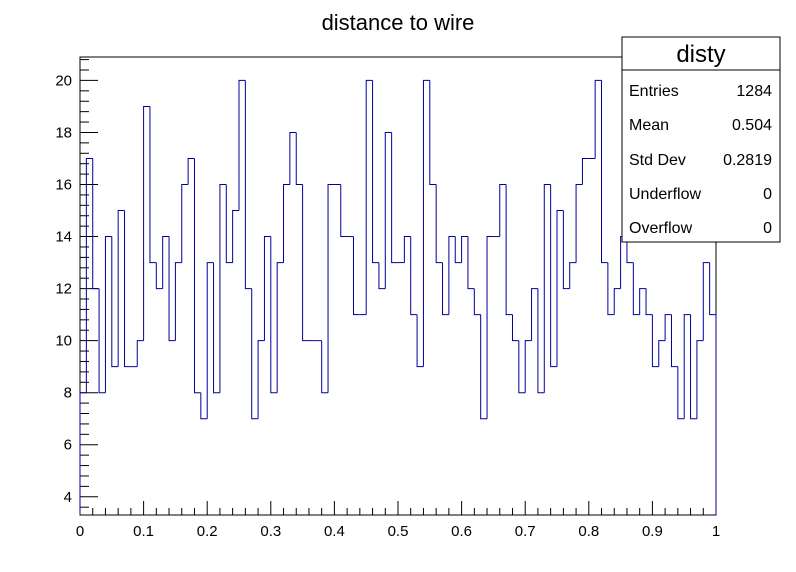 The image size is (796, 572). What do you see at coordinates (767, 228) in the screenshot?
I see `stats-value-overflow: 0` at bounding box center [767, 228].